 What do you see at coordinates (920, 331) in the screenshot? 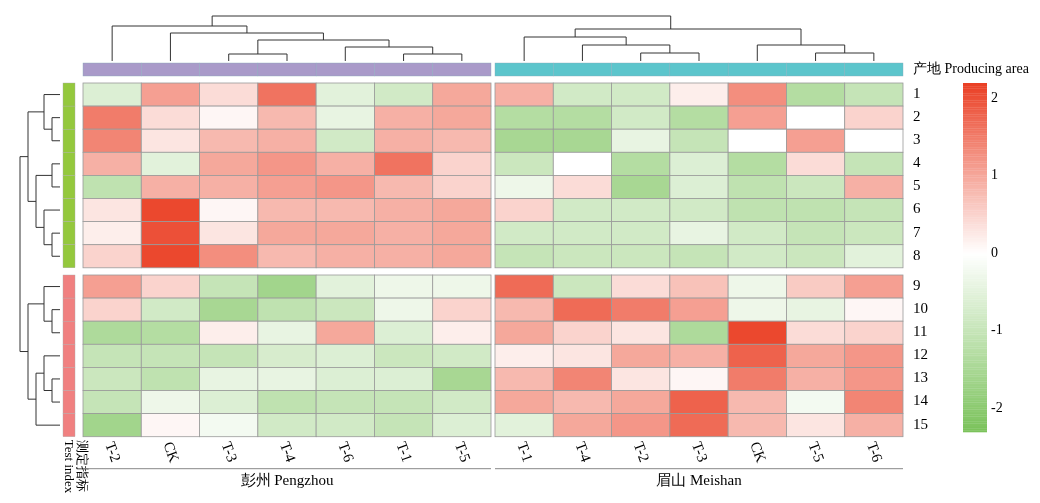
I see `y-tick-label: 11` at bounding box center [920, 331].